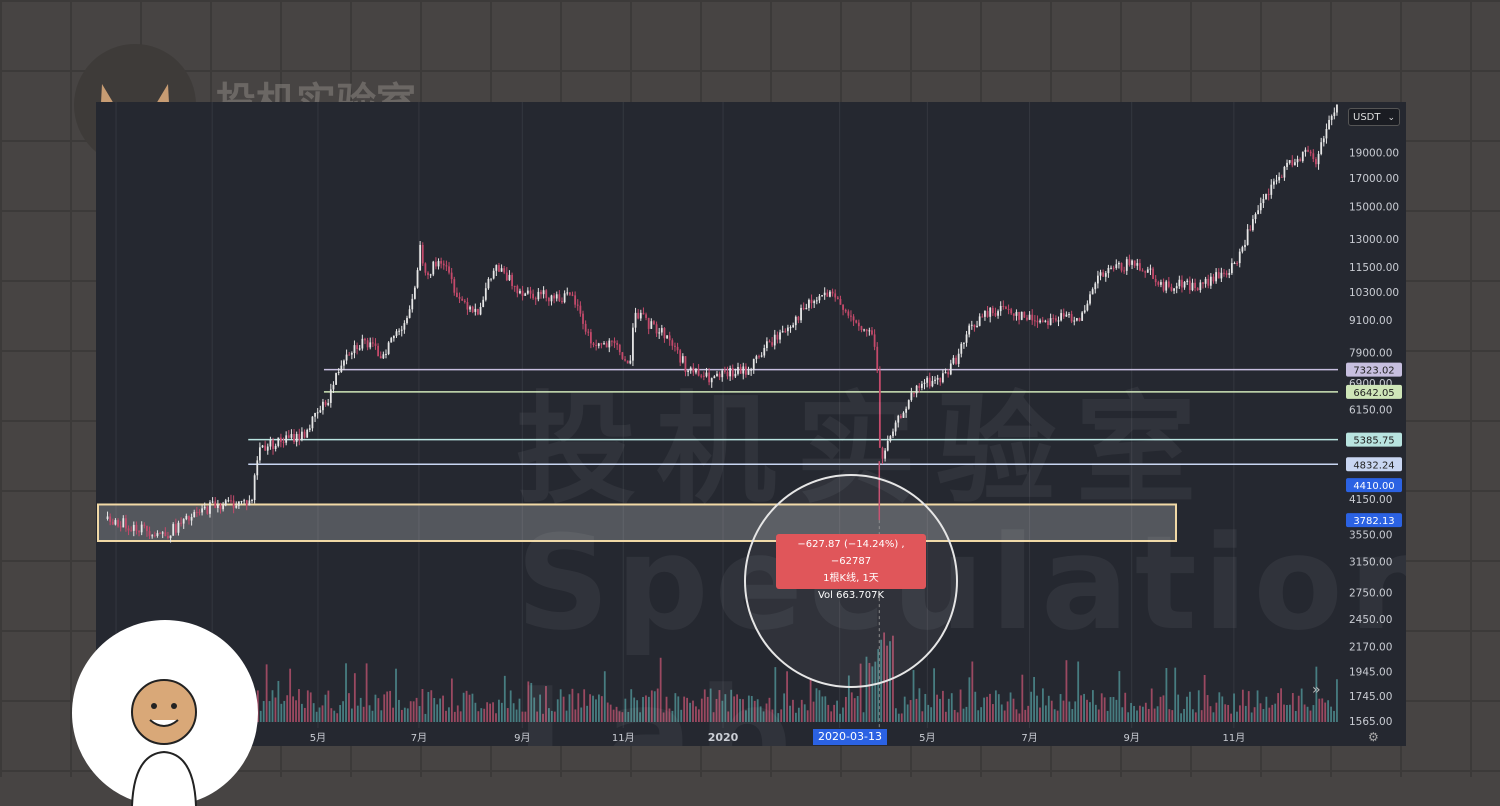 The height and width of the screenshot is (806, 1500). What do you see at coordinates (1374, 117) in the screenshot?
I see `currency-selector: USDT ⌄` at bounding box center [1374, 117].